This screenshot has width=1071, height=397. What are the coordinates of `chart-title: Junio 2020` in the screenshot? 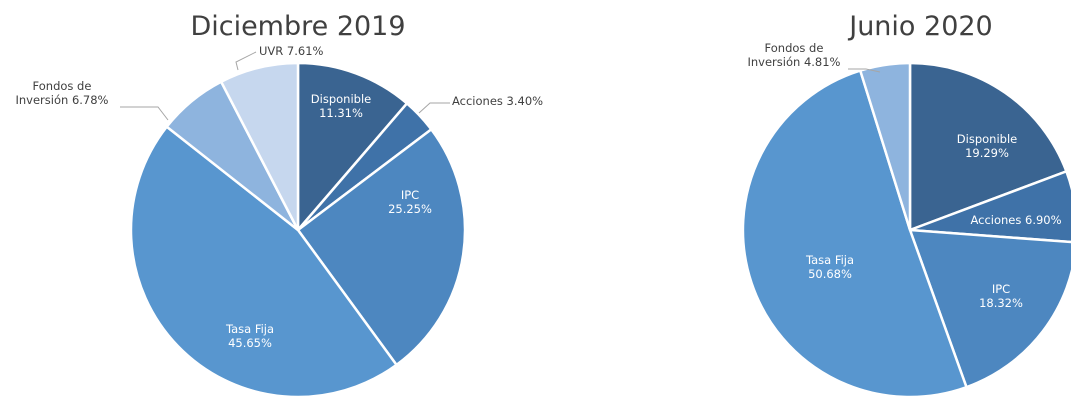 It's located at (920, 26).